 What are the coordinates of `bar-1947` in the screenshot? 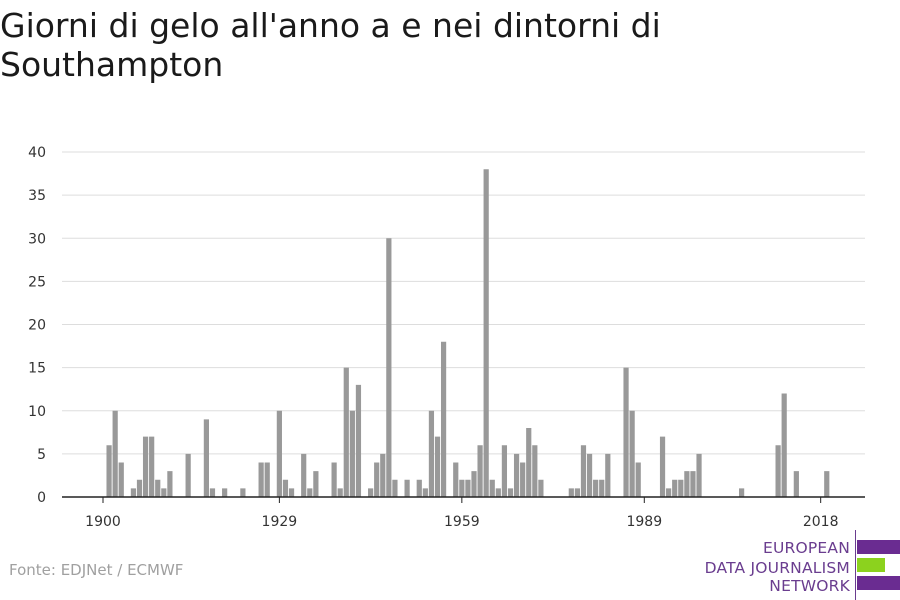 It's located at (389, 367).